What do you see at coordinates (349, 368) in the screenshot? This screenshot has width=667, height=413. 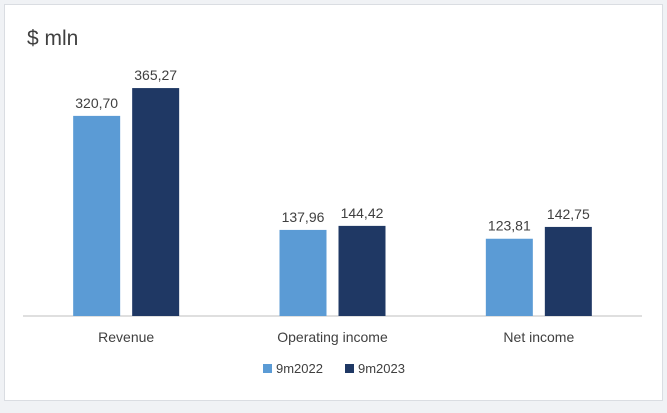 I see `legend-swatch-9m2023` at bounding box center [349, 368].